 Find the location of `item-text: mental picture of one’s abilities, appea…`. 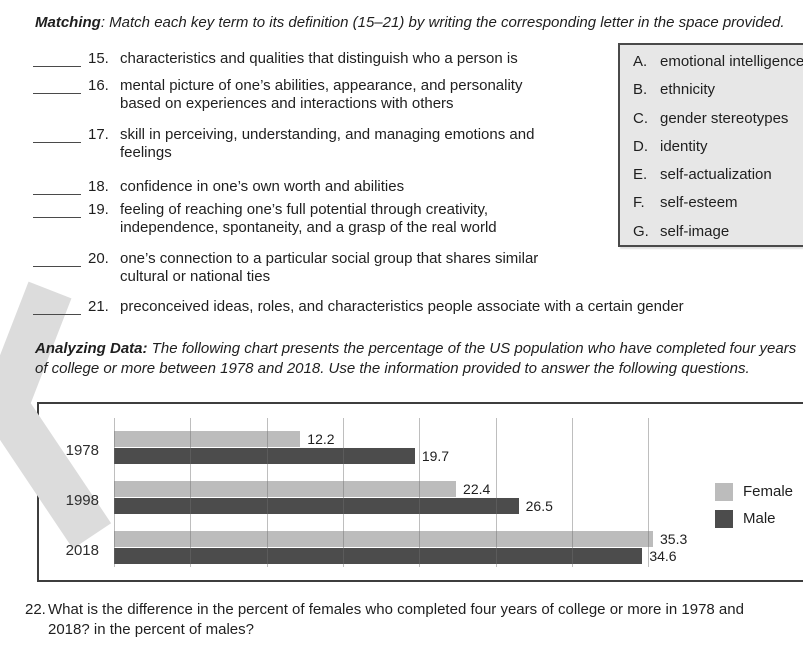

item-text: mental picture of one’s abilities, appea… is located at coordinates (321, 94).